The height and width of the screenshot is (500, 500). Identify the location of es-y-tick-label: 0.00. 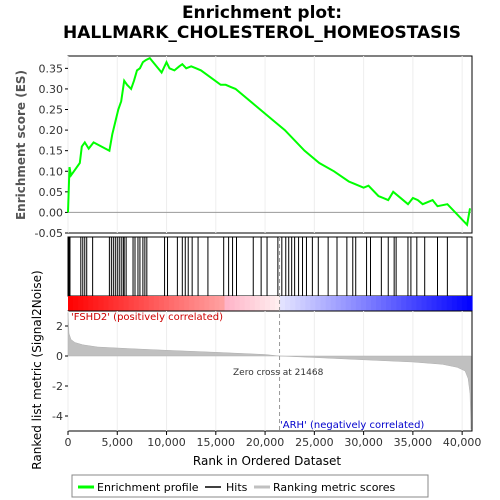
(51, 212).